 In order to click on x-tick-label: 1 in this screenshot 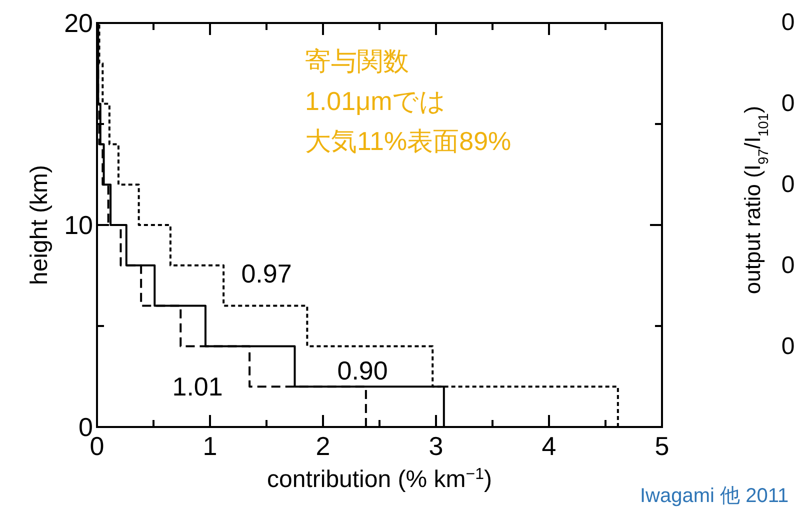, I will do `click(210, 446)`.